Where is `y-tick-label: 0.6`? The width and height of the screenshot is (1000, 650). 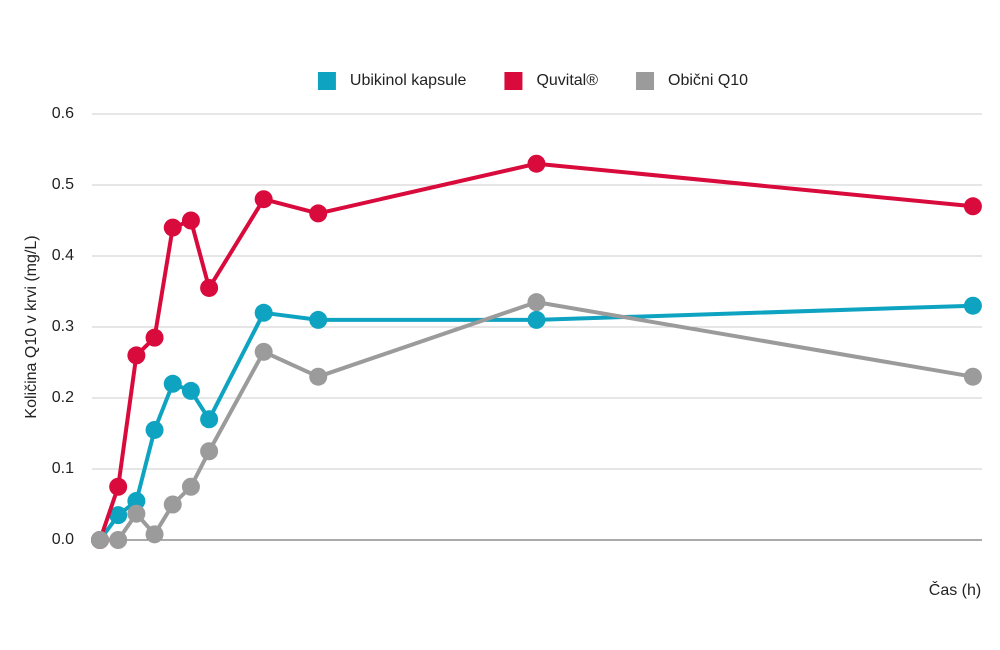
y-tick-label: 0.6 is located at coordinates (63, 113).